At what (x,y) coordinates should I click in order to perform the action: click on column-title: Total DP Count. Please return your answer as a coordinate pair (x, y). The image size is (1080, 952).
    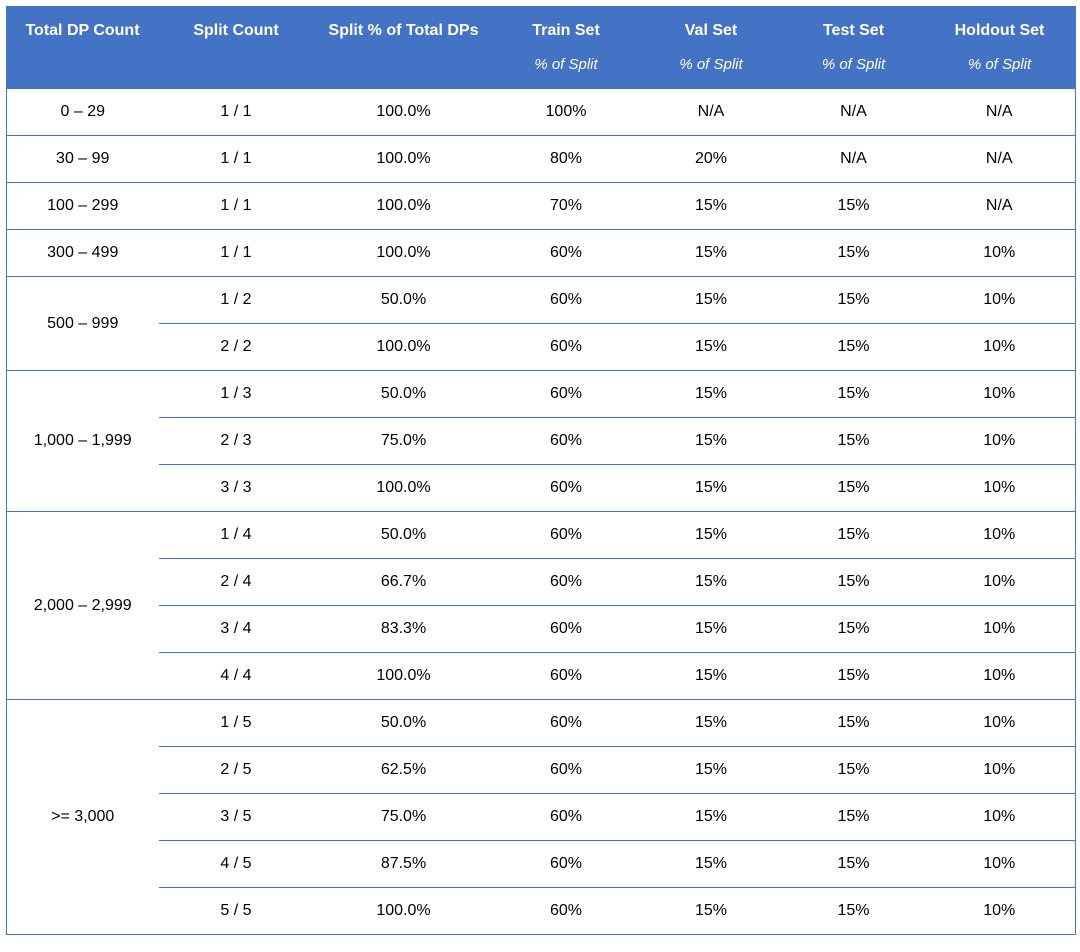
    Looking at the image, I should click on (82, 30).